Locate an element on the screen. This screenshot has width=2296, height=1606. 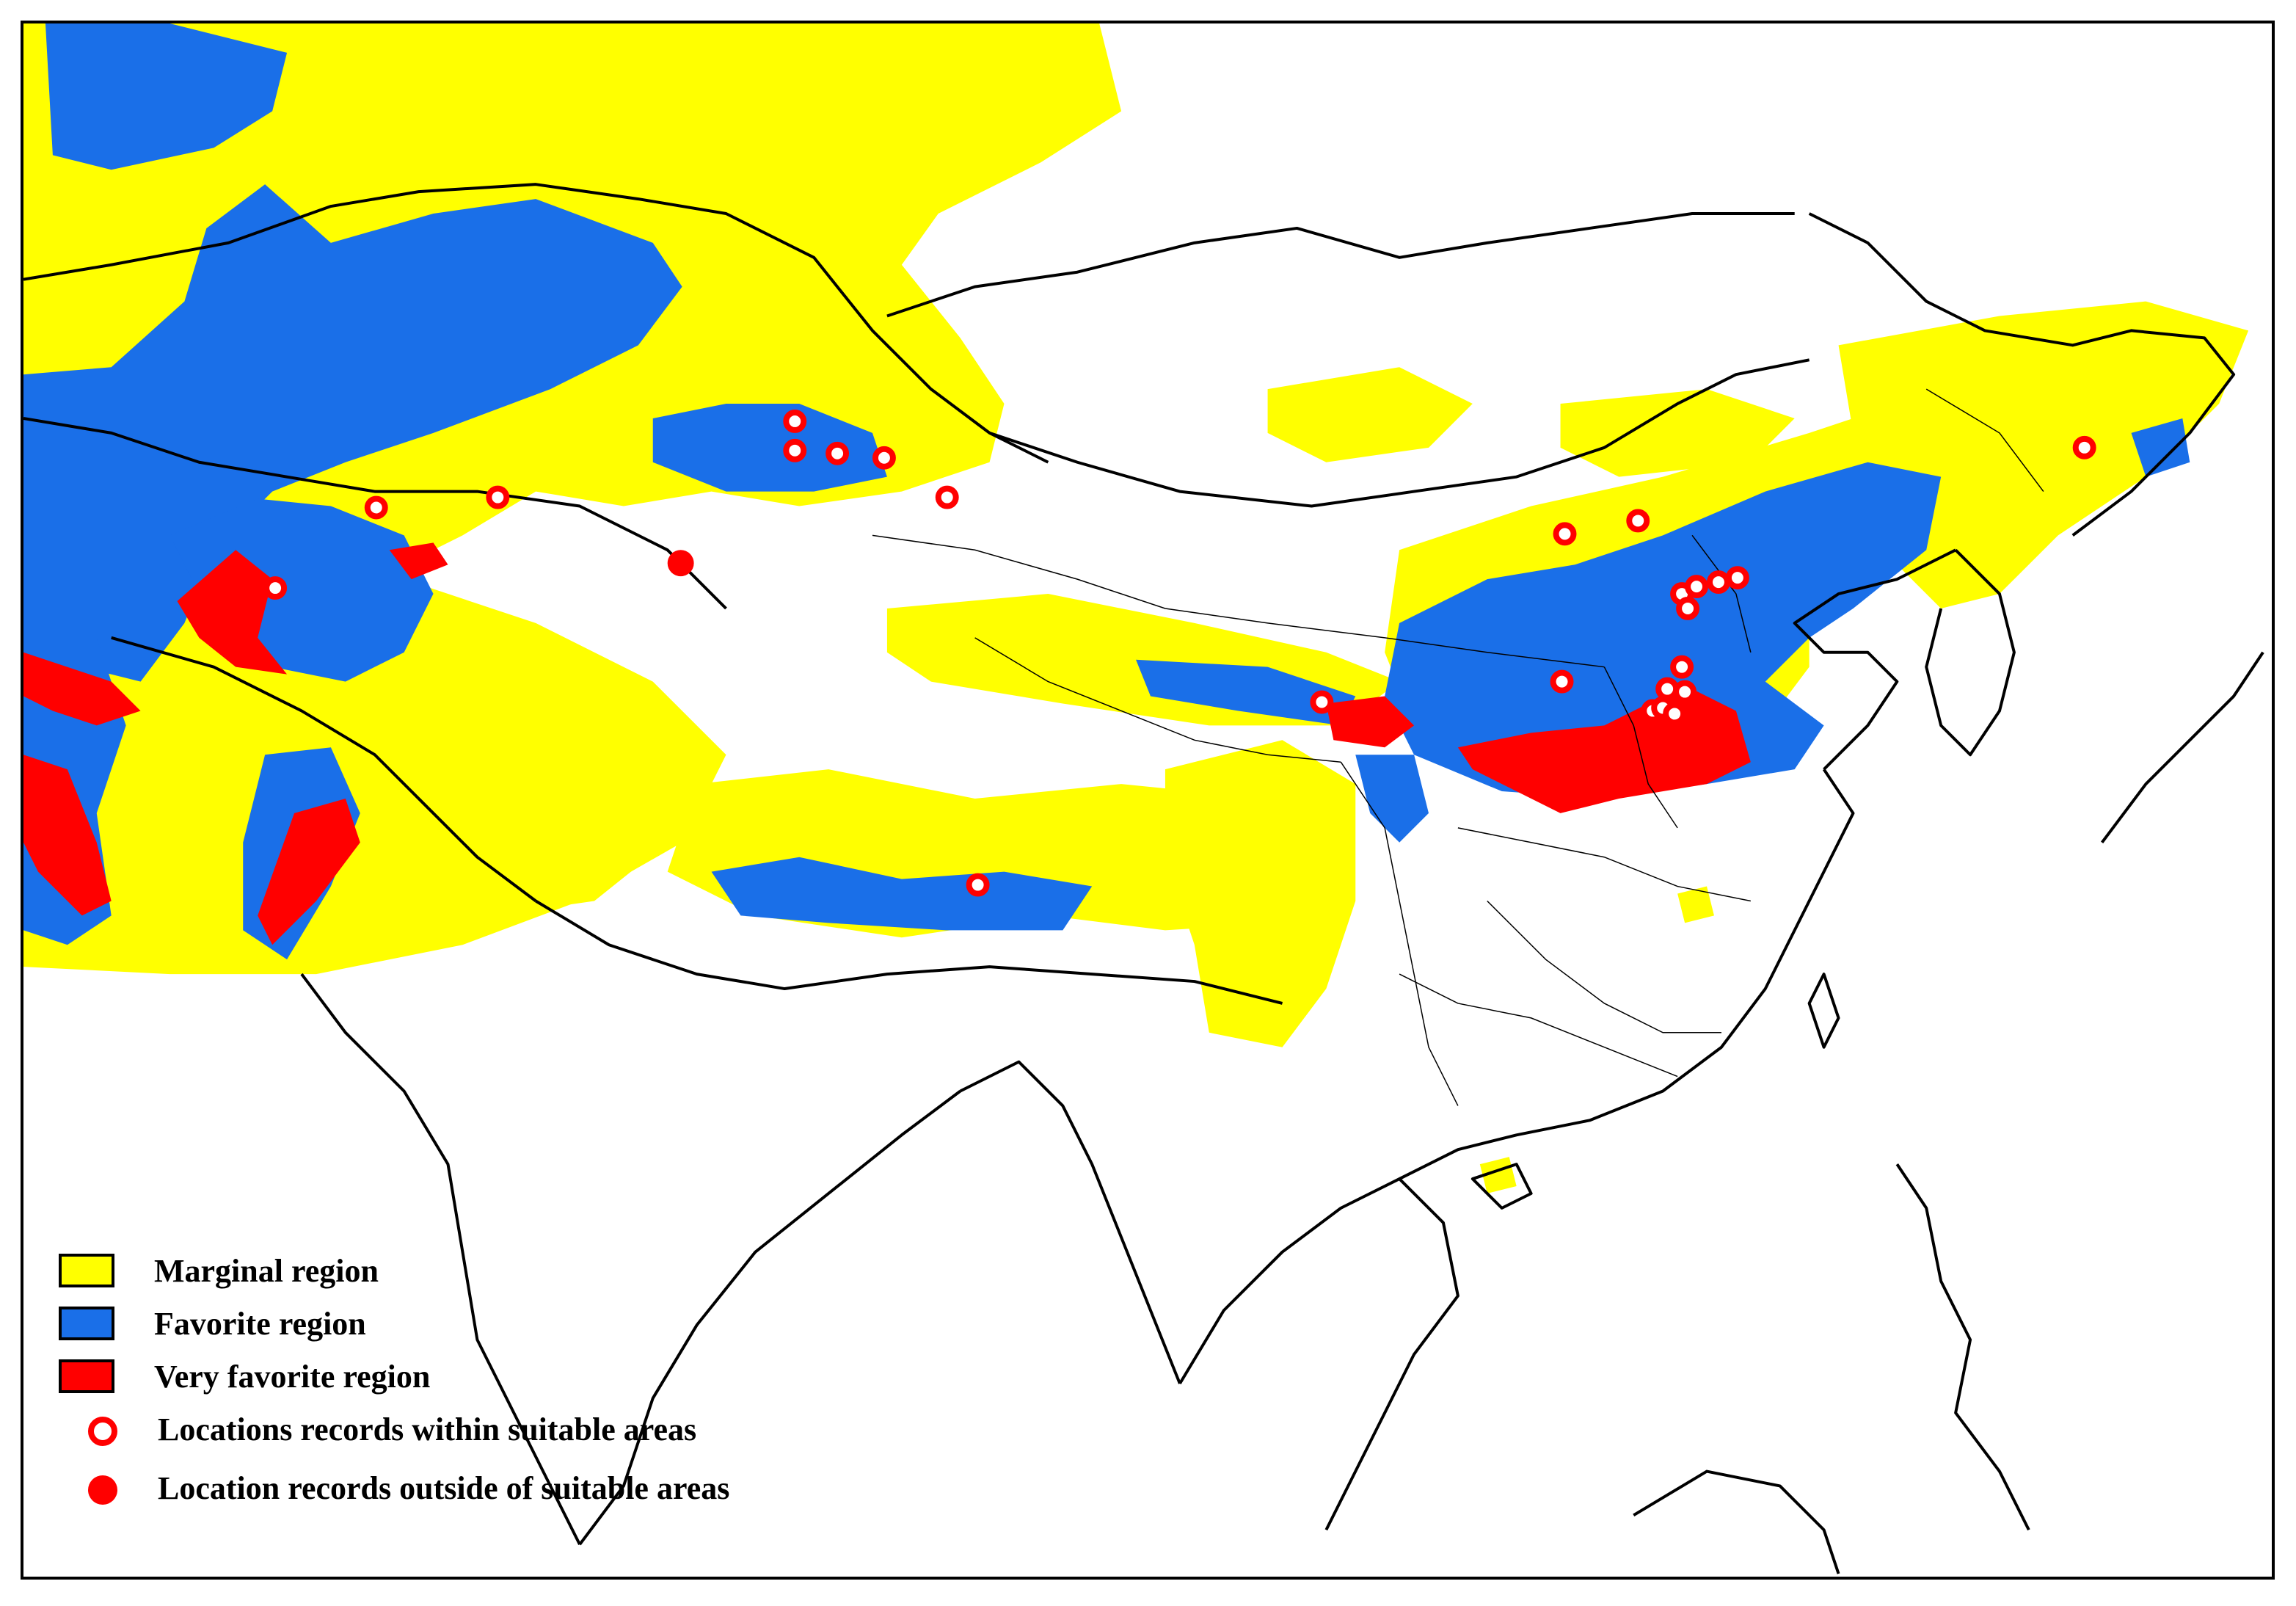
boundary-russia-kazakhstan is located at coordinates (536, 323).